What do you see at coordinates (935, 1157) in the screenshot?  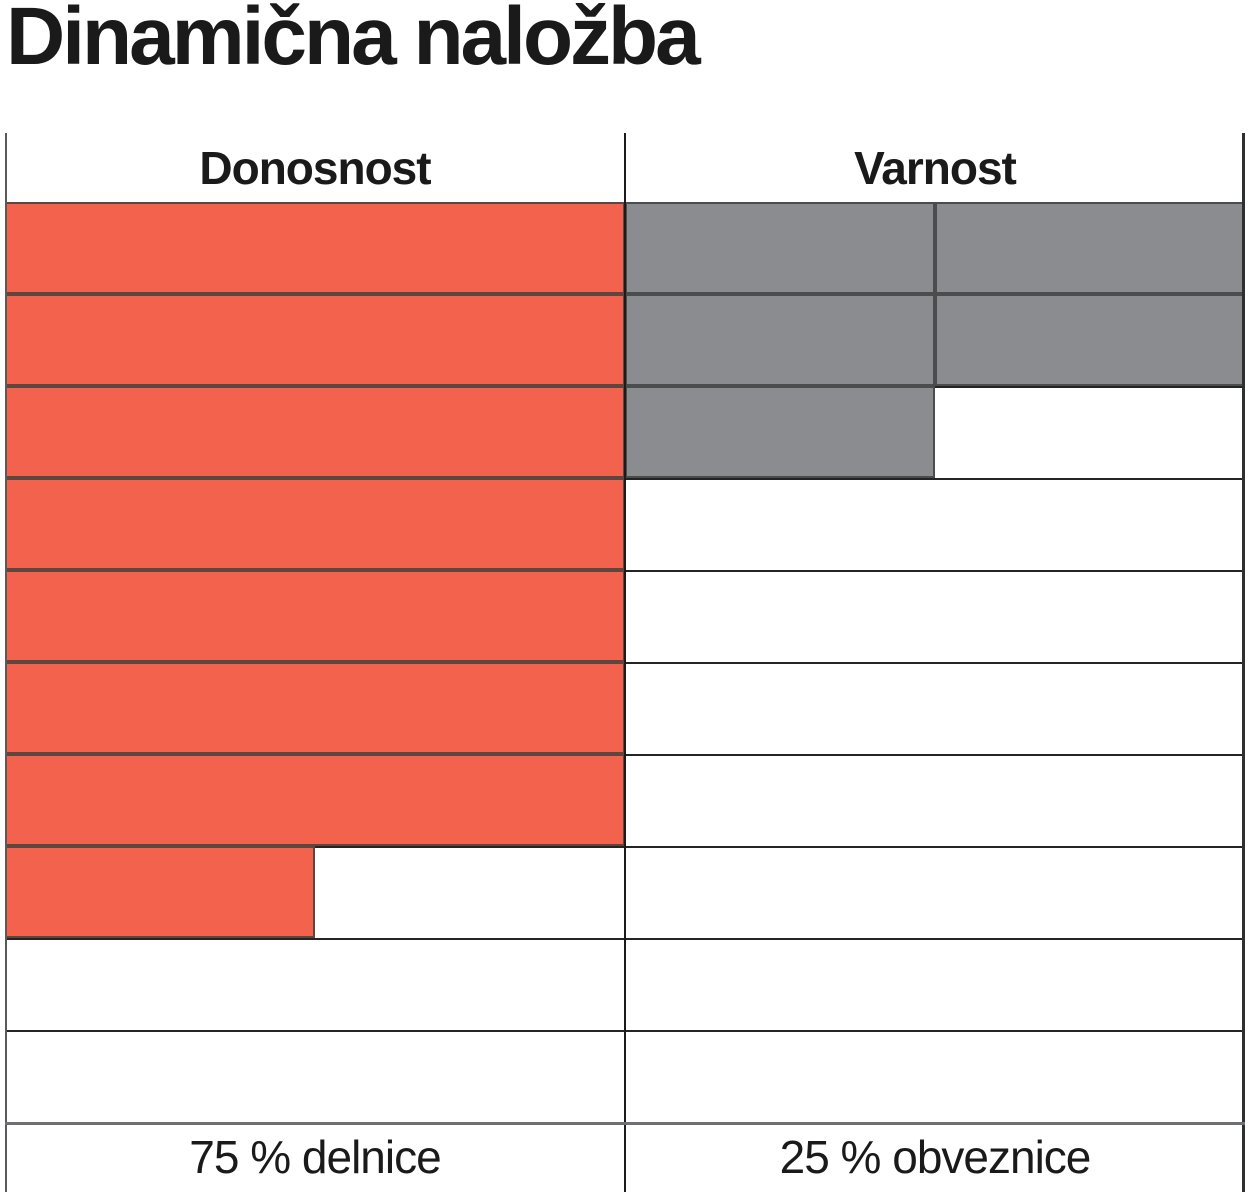 I see `footer-label-obveznice: 25 % obveznice` at bounding box center [935, 1157].